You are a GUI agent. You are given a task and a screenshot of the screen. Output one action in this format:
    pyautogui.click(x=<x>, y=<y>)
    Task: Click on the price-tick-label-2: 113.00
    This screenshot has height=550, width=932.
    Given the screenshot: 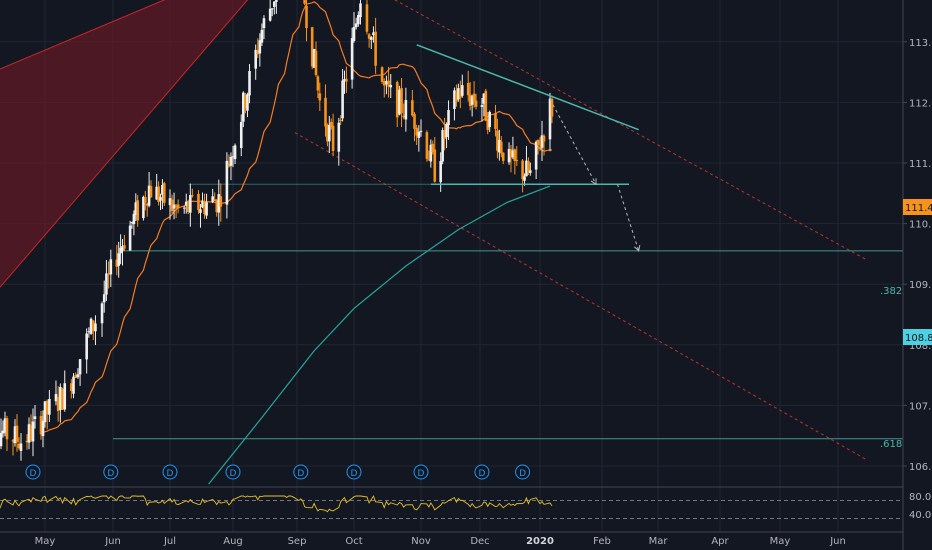 What is the action you would take?
    pyautogui.click(x=920, y=43)
    